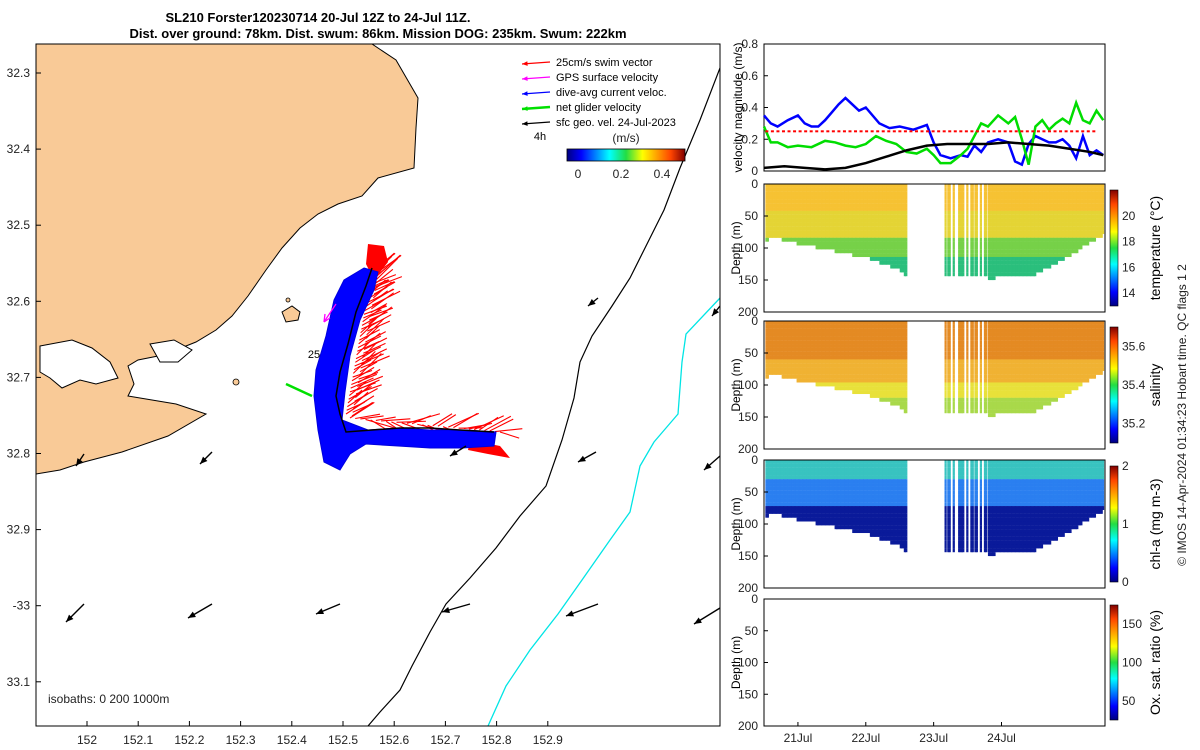 This screenshot has height=750, width=1200. Describe the element at coordinates (752, 216) in the screenshot. I see `depth-tick-label: 50` at that location.